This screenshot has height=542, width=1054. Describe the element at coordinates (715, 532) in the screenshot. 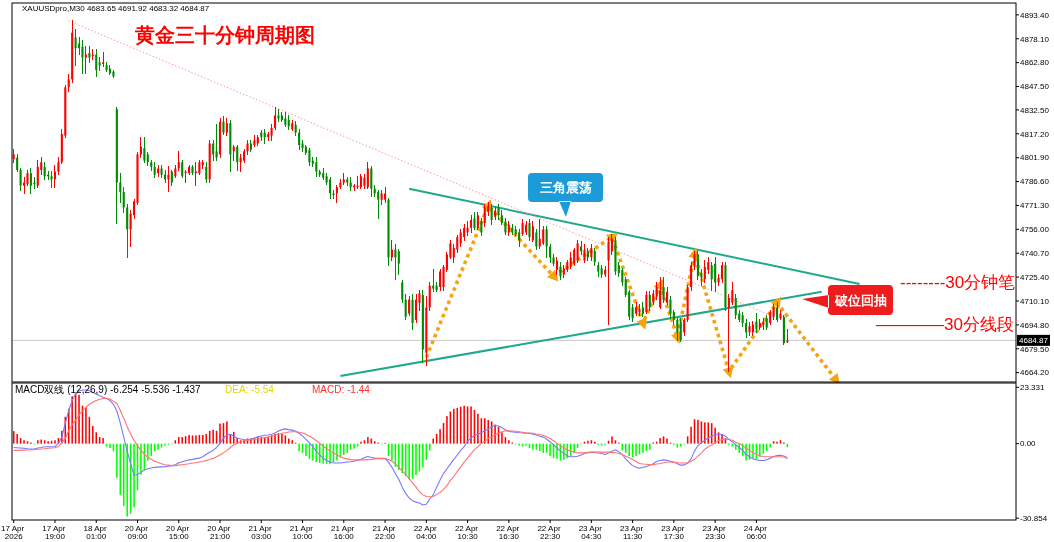

I see `x-tick-label: 23 Apr 23:30` at that location.